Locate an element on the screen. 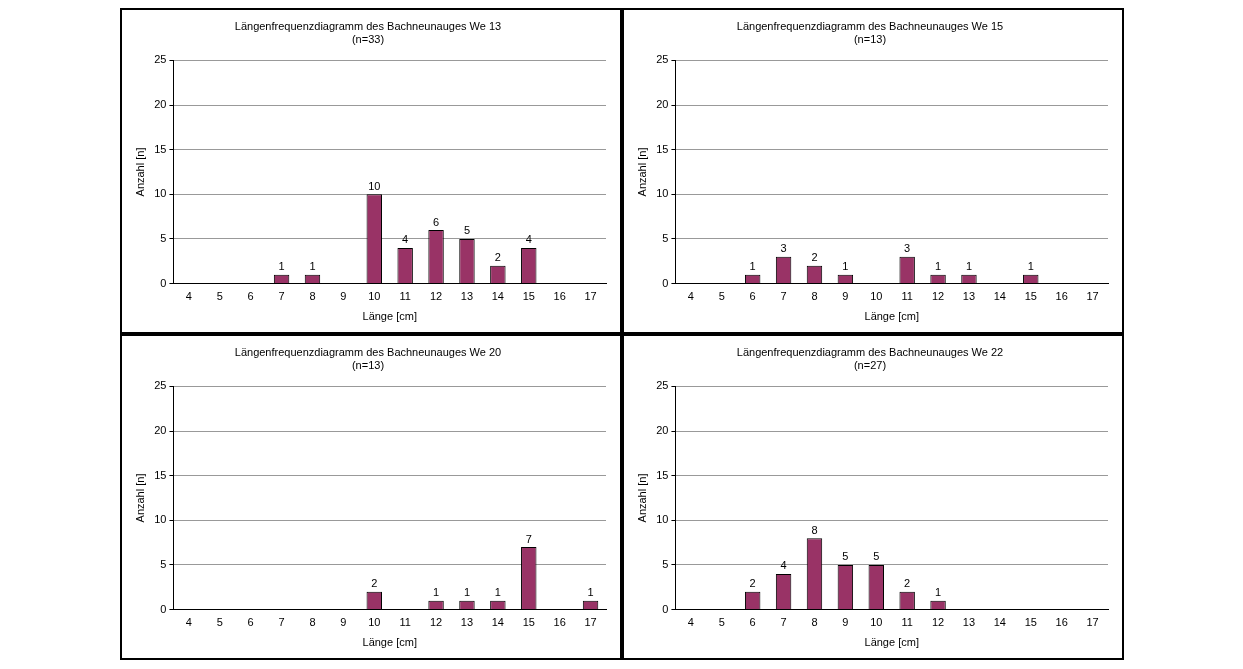  data-label: 10 is located at coordinates (374, 185).